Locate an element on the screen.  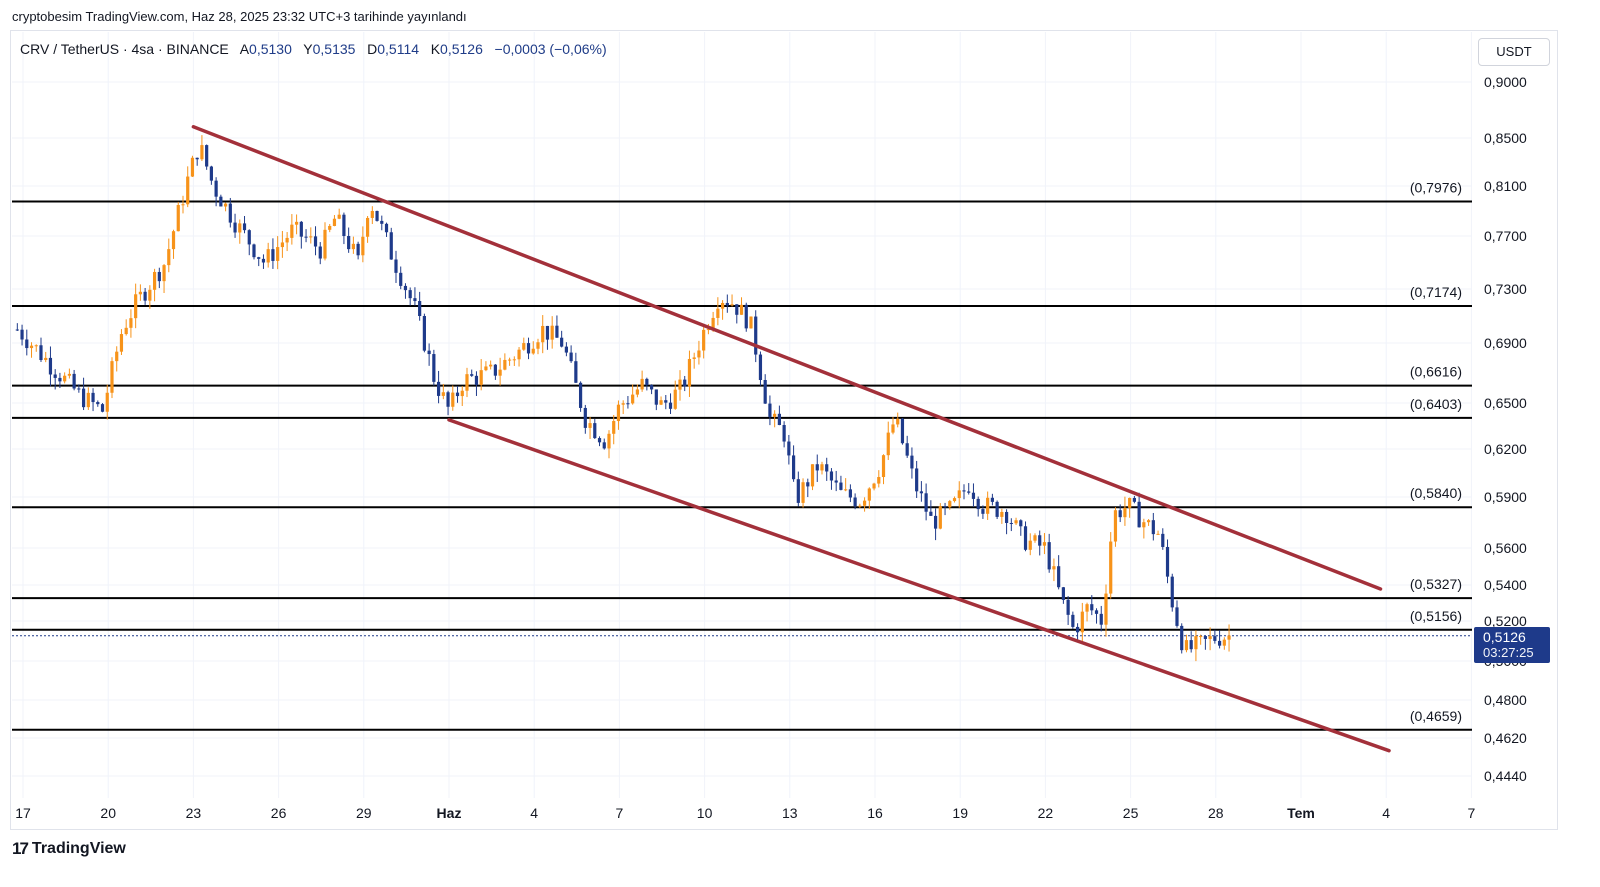
level-label: (0,5840) is located at coordinates (1436, 493).